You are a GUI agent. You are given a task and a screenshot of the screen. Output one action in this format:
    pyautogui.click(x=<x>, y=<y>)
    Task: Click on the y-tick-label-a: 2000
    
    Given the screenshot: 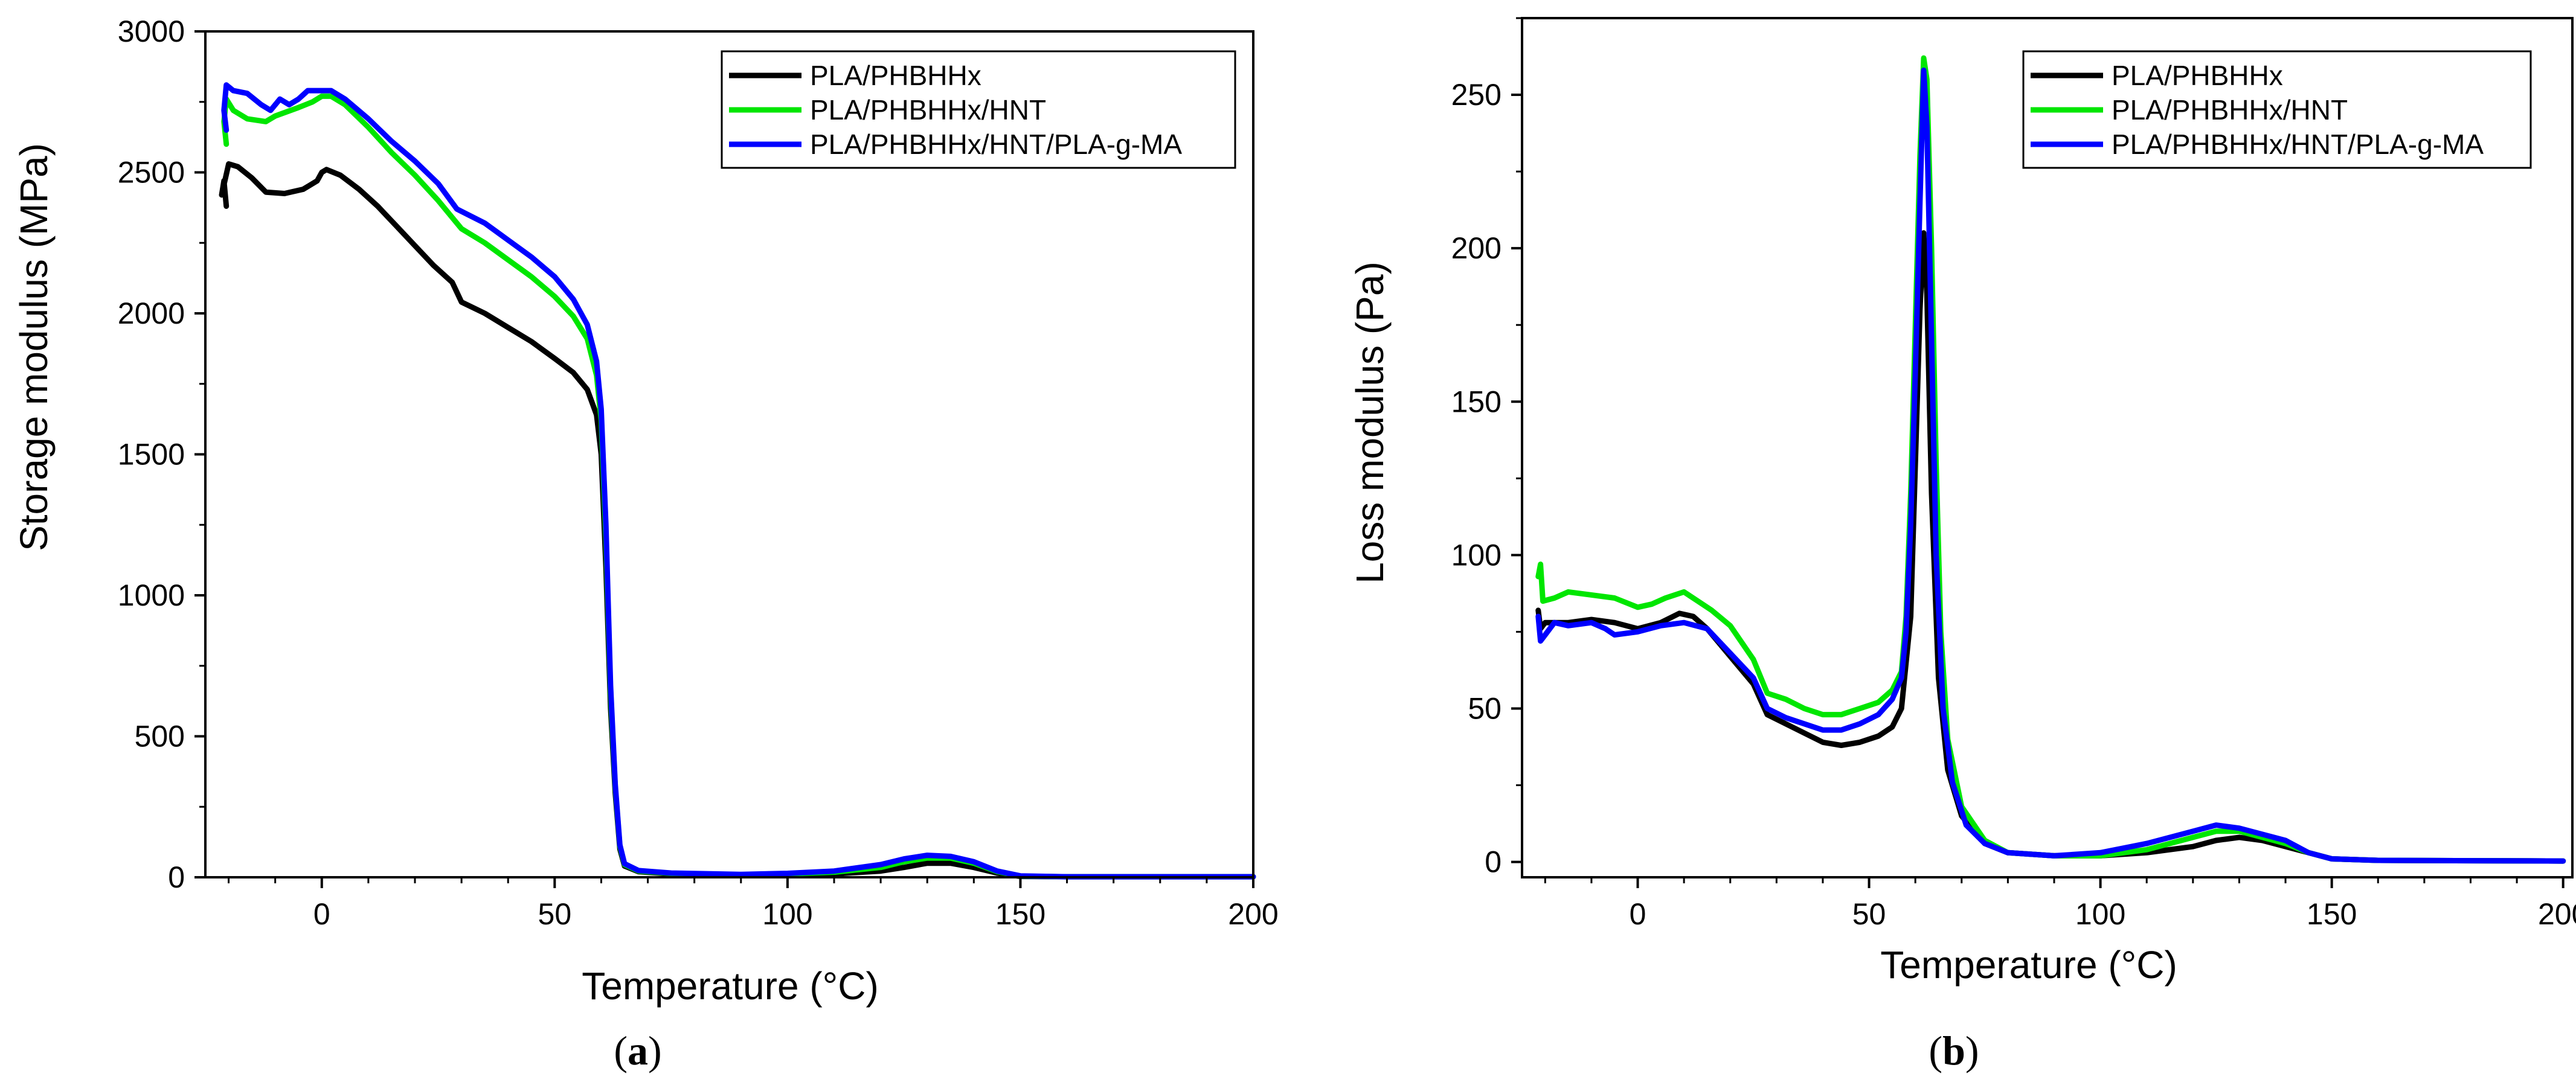 What is the action you would take?
    pyautogui.click(x=151, y=313)
    